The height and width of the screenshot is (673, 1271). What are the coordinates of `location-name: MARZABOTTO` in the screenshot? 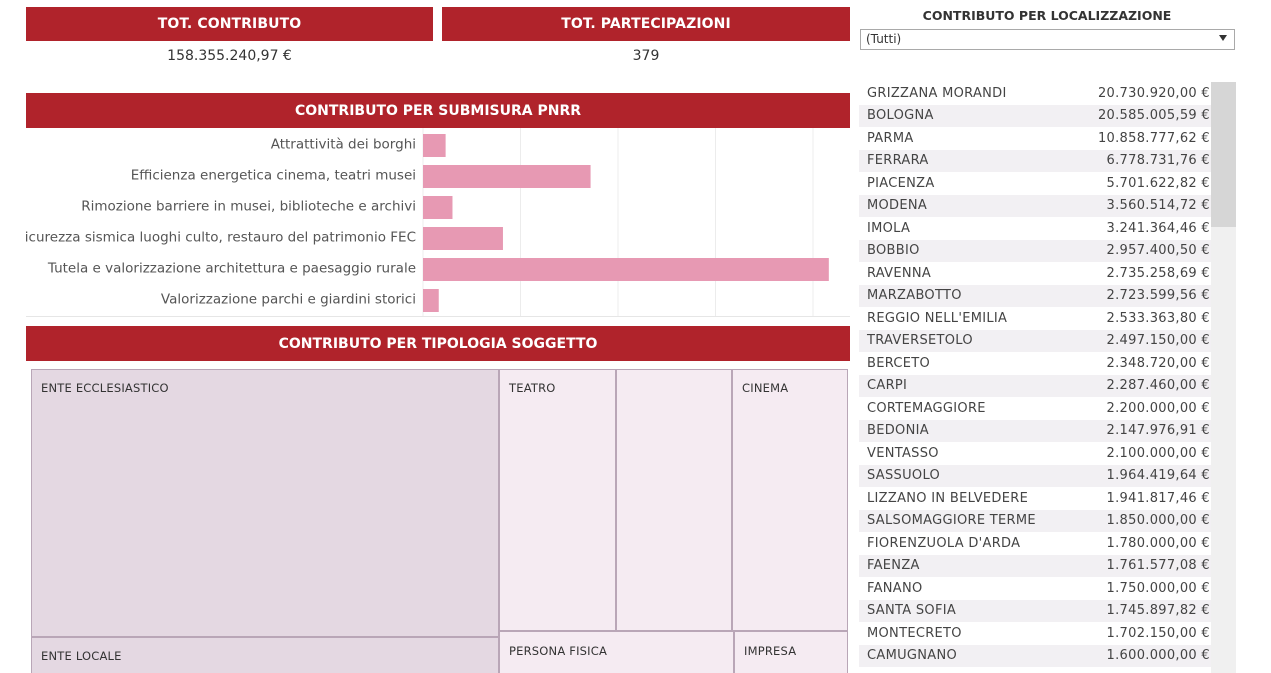 It's located at (914, 296).